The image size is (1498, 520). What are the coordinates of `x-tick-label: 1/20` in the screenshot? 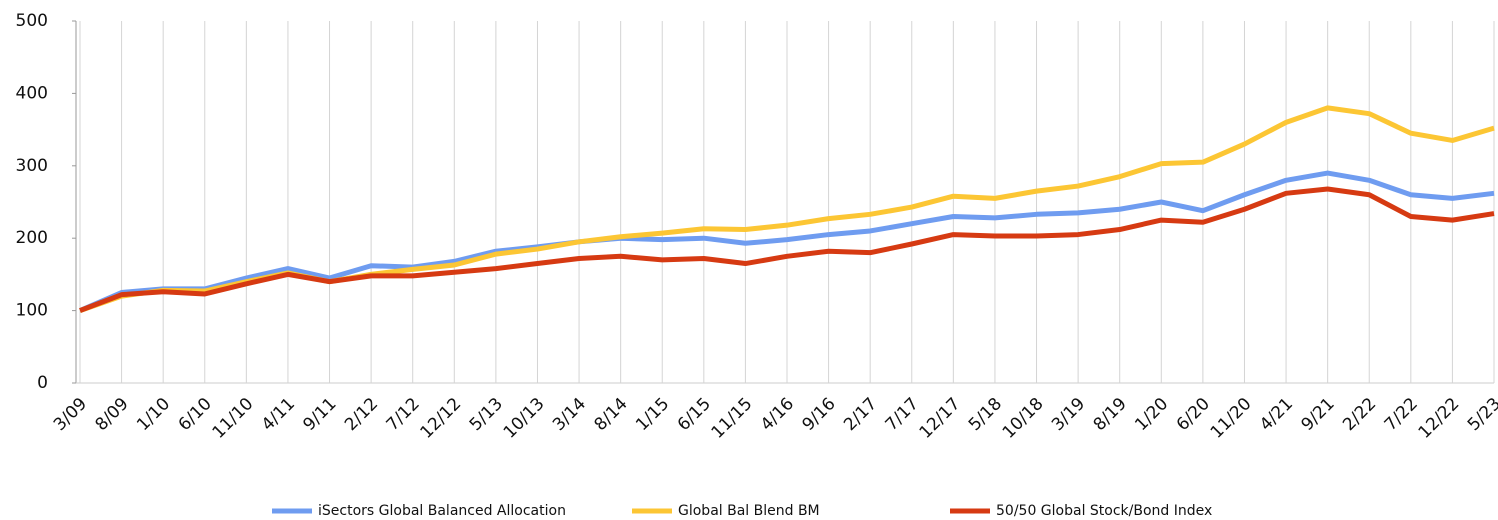 It's located at (1151, 414).